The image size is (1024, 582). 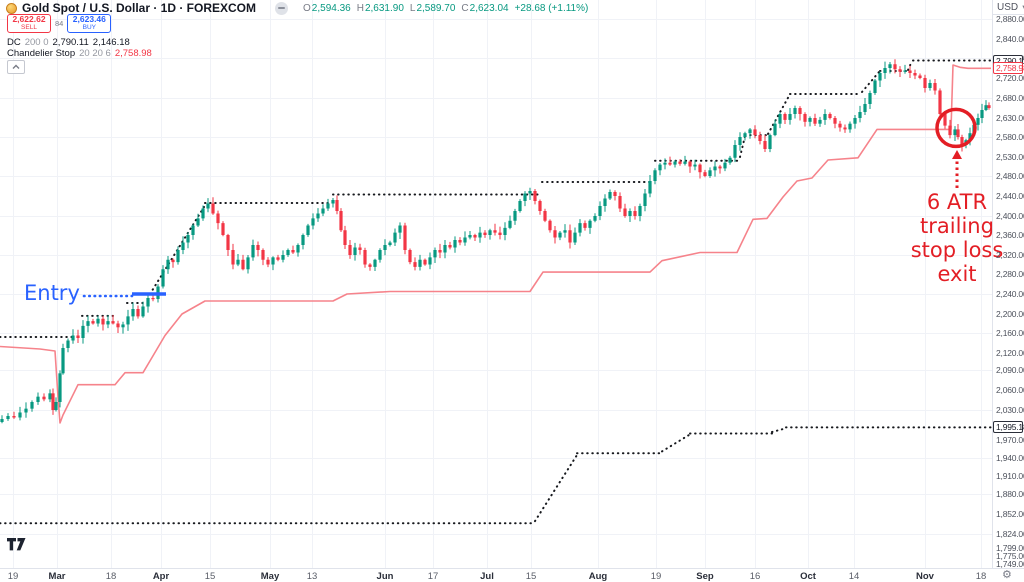 What do you see at coordinates (133, 53) in the screenshot?
I see `indicator-value: 2,758.98` at bounding box center [133, 53].